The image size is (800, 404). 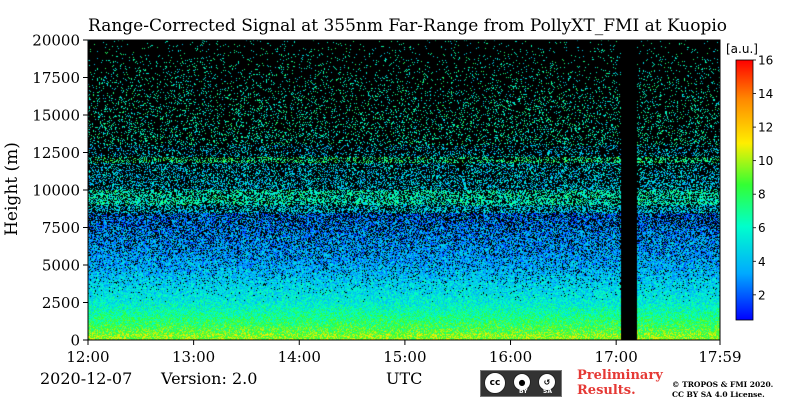 I want to click on colorbar-ticks: 2 4 6 8 10 12 14 16, so click(x=763, y=178).